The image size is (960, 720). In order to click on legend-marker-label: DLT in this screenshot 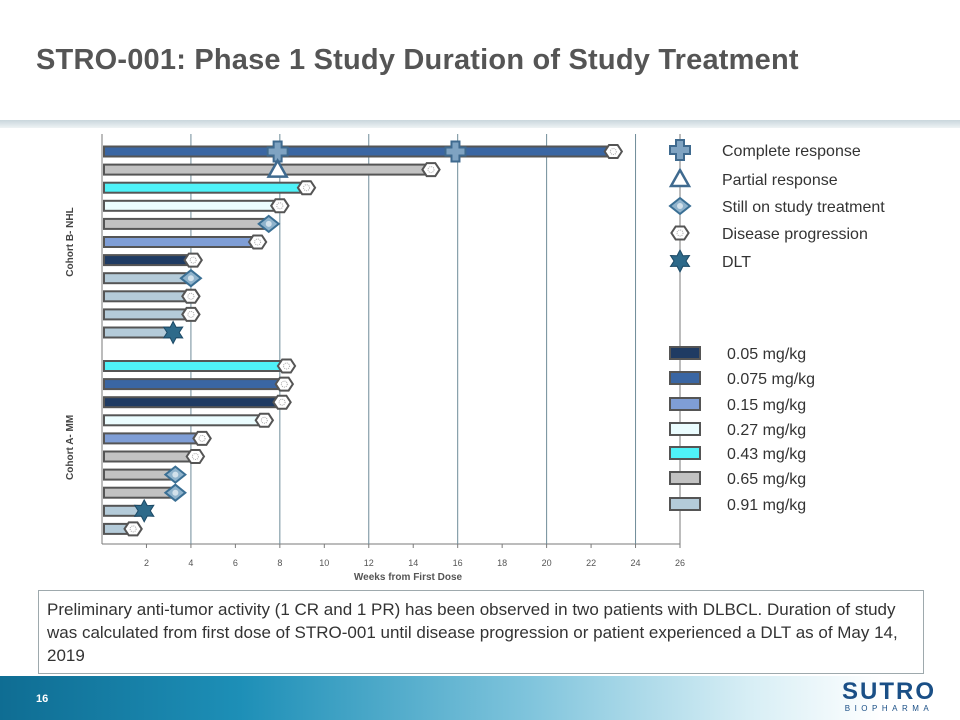, I will do `click(736, 262)`.